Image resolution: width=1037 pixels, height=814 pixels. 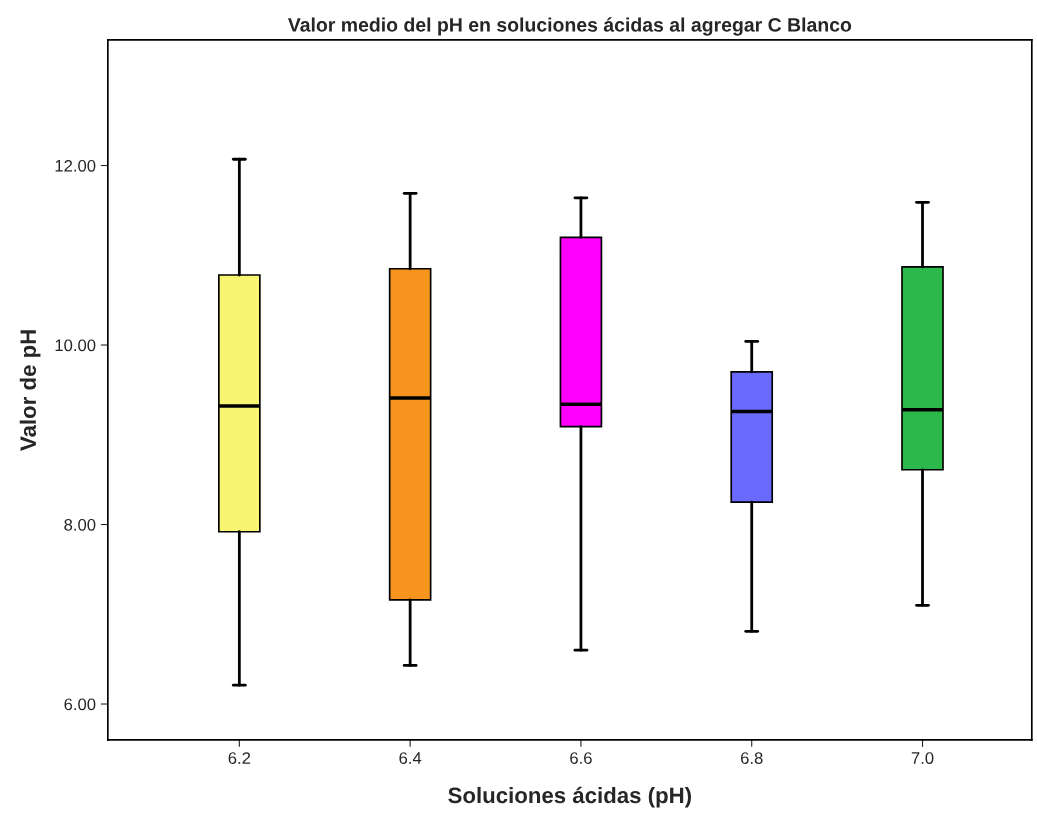 I want to click on x-tick-label: 6.8, so click(x=751, y=758).